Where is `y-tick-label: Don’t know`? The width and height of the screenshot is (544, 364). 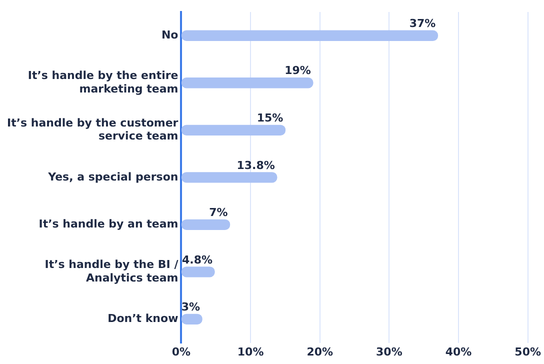
y-tick-label: Don’t know is located at coordinates (143, 319).